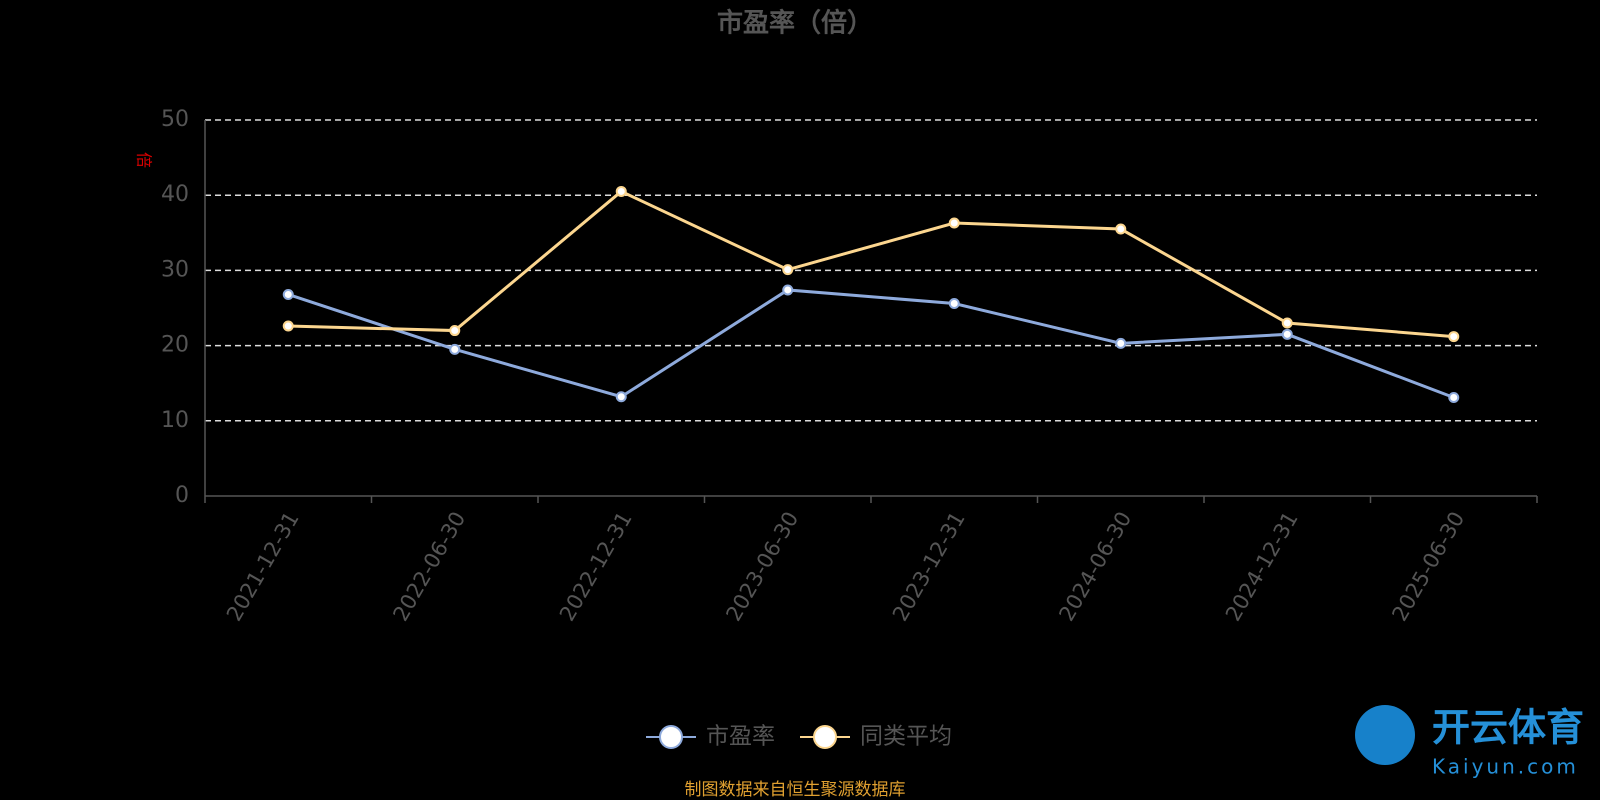 This screenshot has height=800, width=1600. Describe the element at coordinates (1505, 767) in the screenshot. I see `watermark-site: Kaiyun.com` at that location.